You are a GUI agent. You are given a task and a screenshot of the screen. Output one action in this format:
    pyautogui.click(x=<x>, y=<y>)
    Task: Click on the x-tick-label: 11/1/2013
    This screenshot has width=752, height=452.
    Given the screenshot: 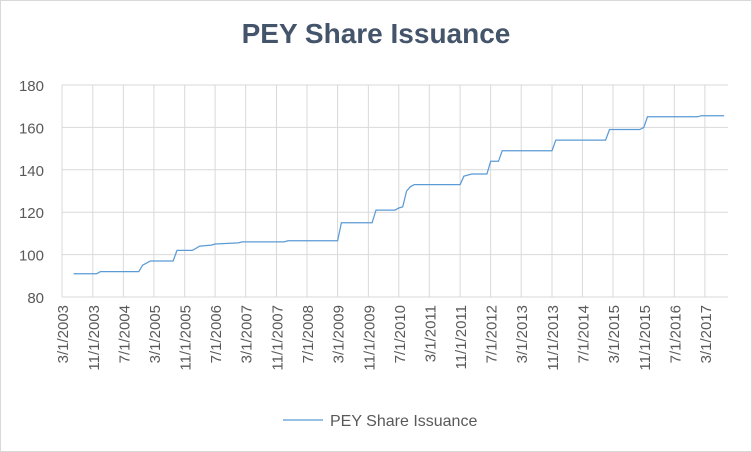 What is the action you would take?
    pyautogui.click(x=553, y=338)
    